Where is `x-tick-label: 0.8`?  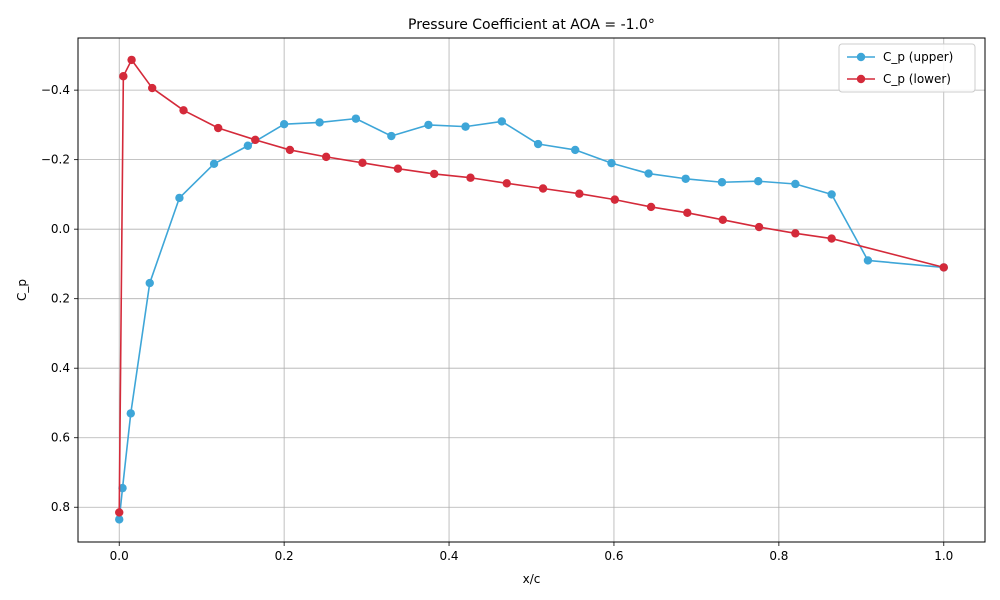 x-tick-label: 0.8 is located at coordinates (778, 556).